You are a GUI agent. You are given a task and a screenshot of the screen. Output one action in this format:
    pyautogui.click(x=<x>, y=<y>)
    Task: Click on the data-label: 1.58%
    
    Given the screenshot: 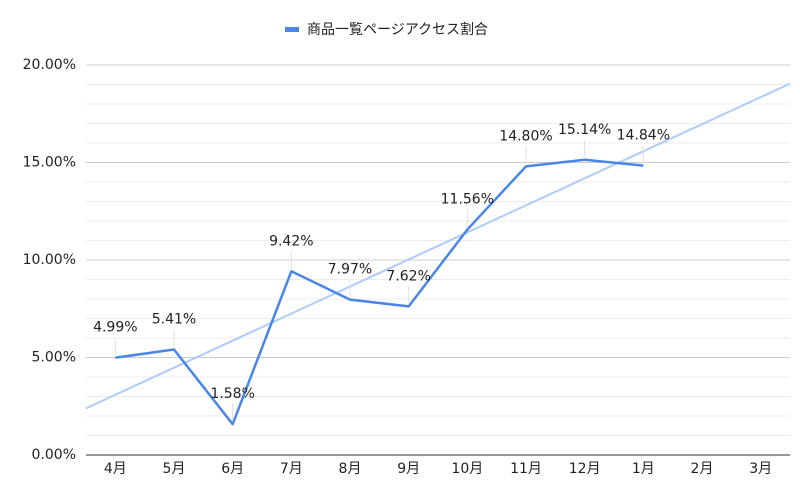 What is the action you would take?
    pyautogui.click(x=232, y=394)
    